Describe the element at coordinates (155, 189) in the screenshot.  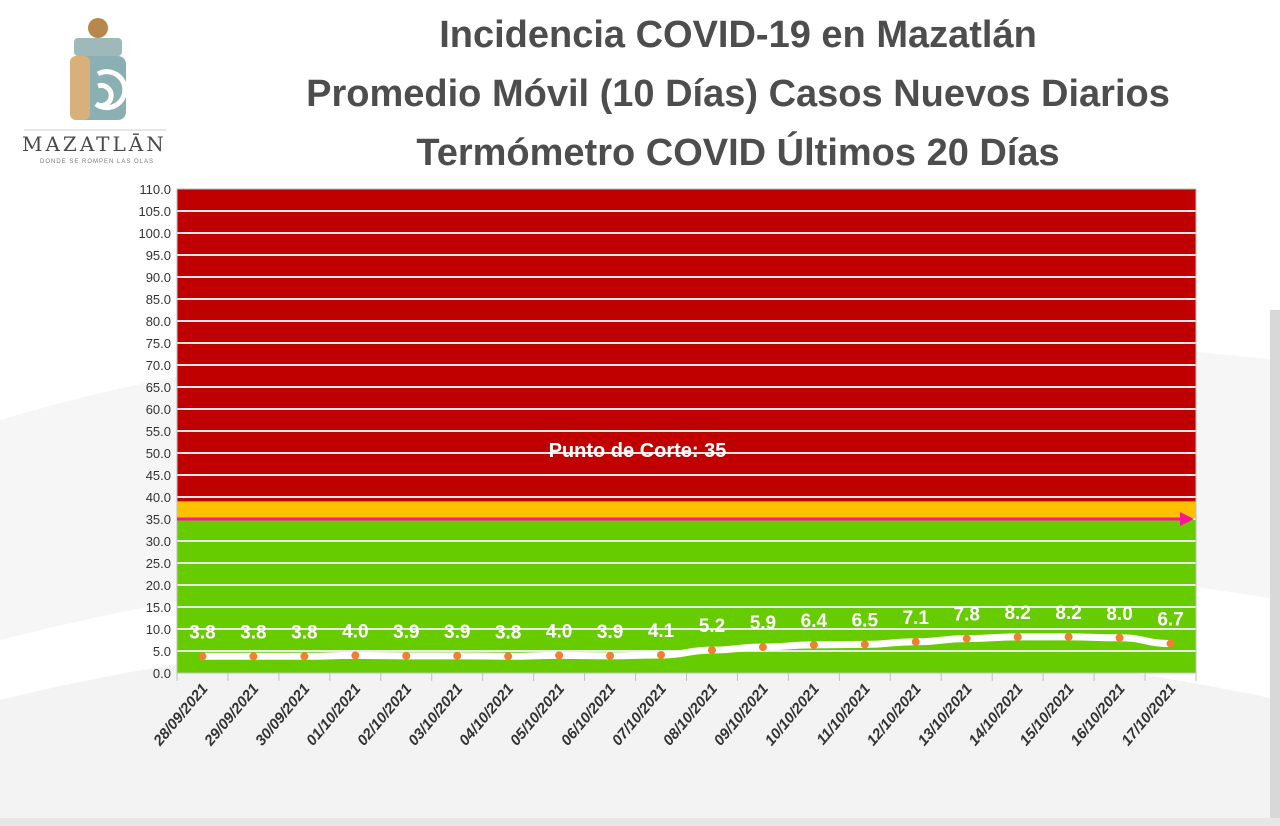
I see `y-tick-label: 110.0` at that location.